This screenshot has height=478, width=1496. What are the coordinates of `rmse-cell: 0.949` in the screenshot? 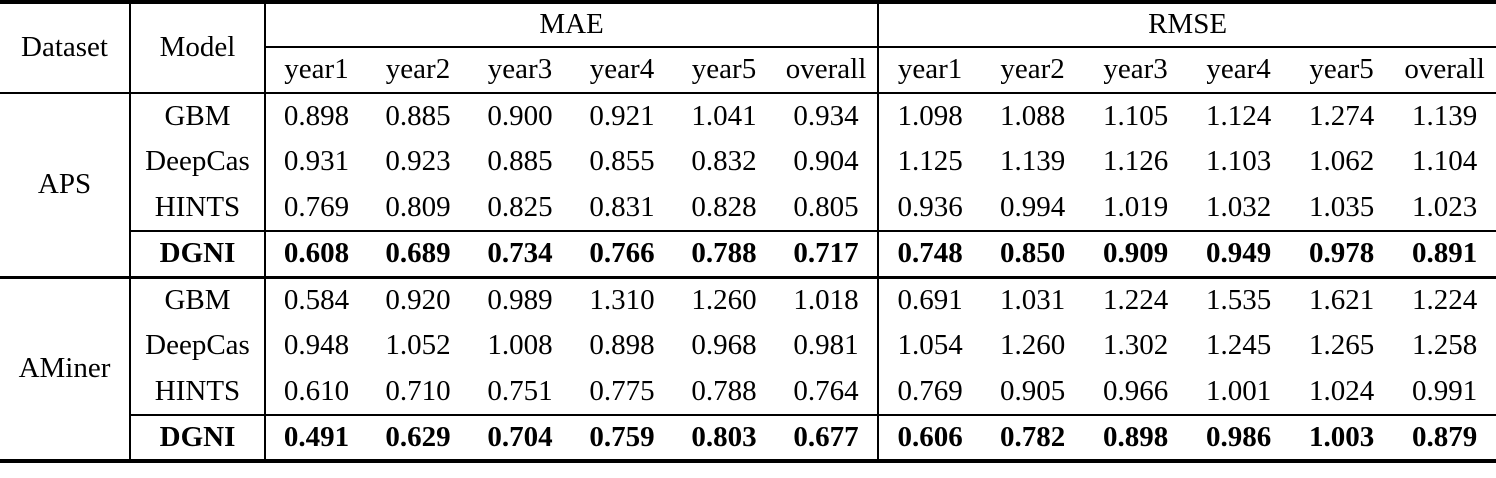 It's located at (1239, 253).